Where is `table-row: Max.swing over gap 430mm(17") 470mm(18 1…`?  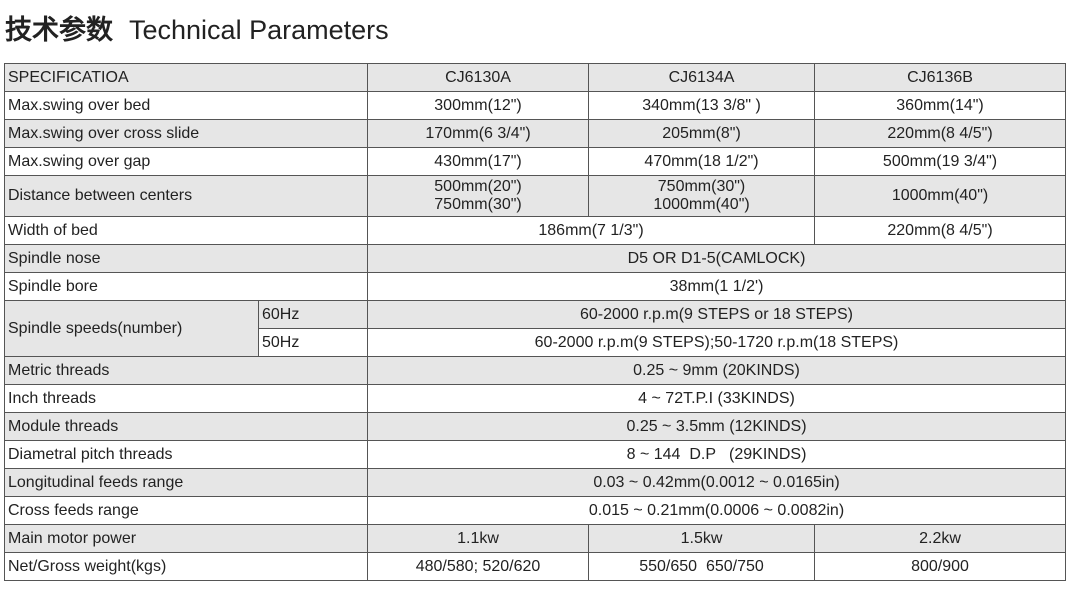
table-row: Max.swing over gap 430mm(17") 470mm(18 1… is located at coordinates (535, 161).